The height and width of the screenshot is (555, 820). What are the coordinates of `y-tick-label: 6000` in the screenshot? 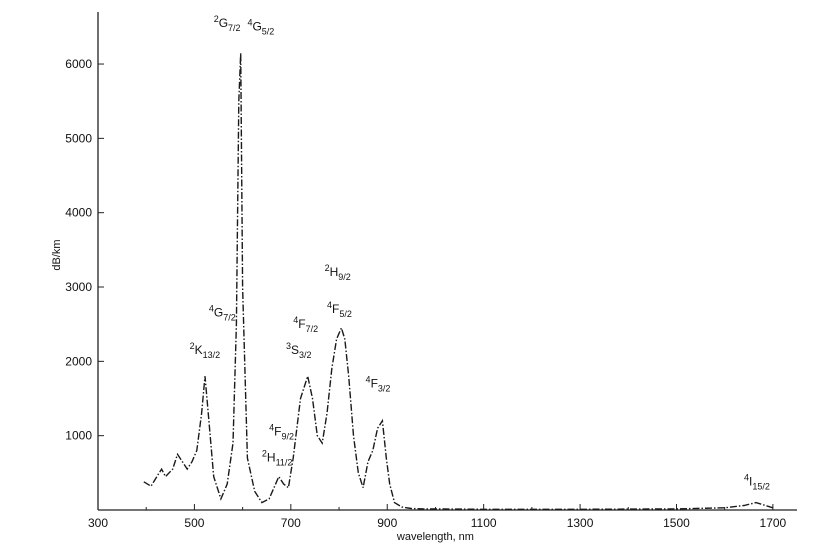 It's located at (78, 64).